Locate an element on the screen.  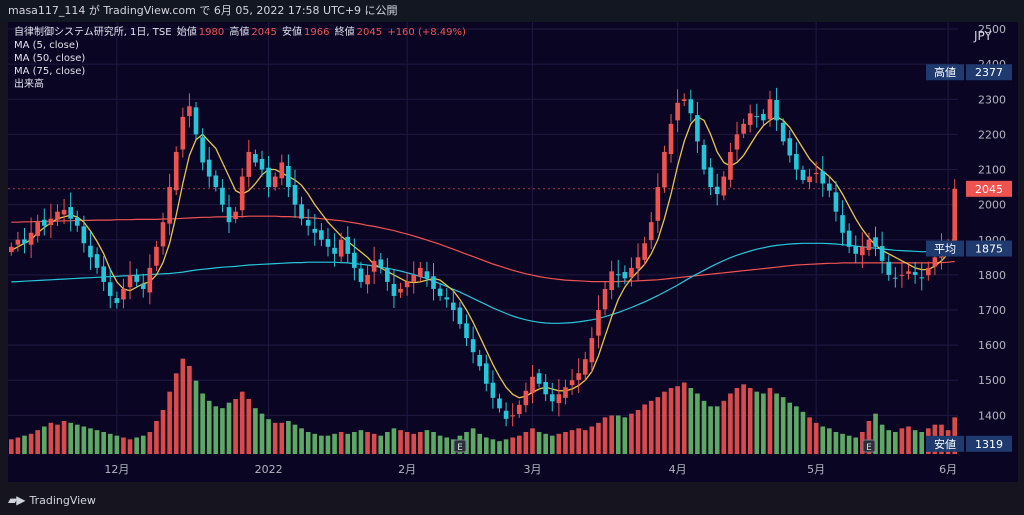
indicator-volume: 出来高 is located at coordinates (29, 84).